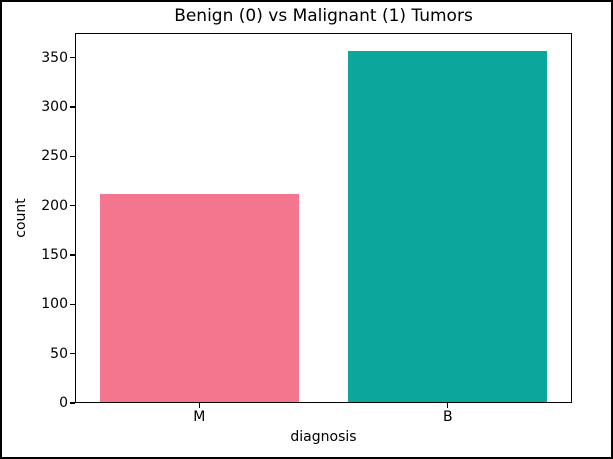 Image resolution: width=613 pixels, height=459 pixels. I want to click on y-tick-label: 200, so click(54, 205).